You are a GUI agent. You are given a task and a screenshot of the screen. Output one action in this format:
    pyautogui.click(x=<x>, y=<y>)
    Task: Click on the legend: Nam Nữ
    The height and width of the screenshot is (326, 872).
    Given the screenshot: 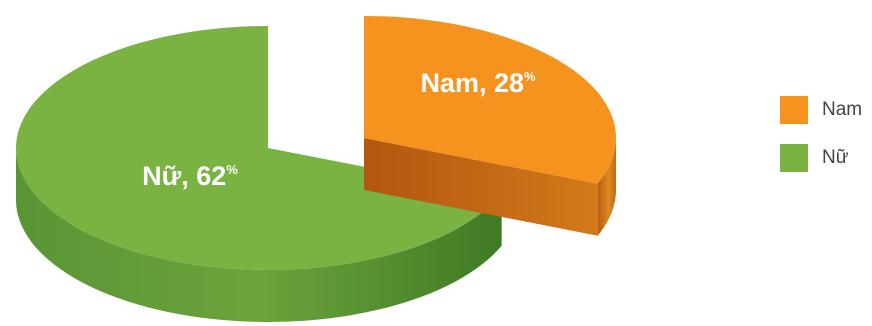 What is the action you would take?
    pyautogui.click(x=821, y=143)
    